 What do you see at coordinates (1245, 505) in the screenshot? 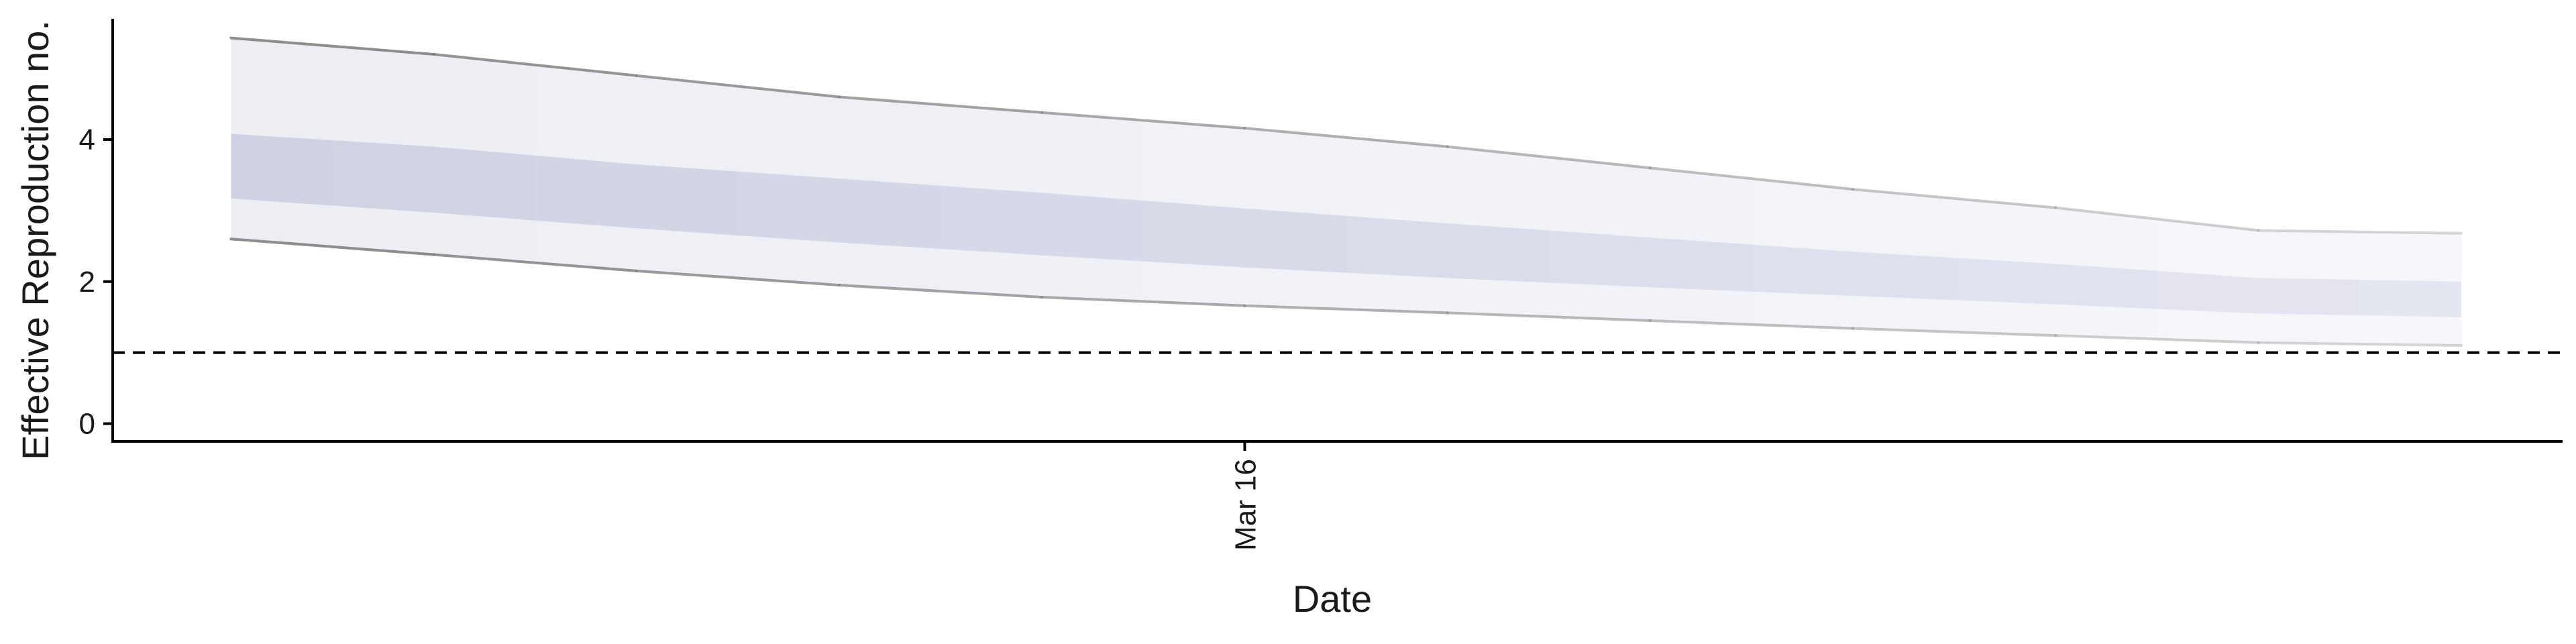
I see `x-tick-label: Mar 16` at bounding box center [1245, 505].